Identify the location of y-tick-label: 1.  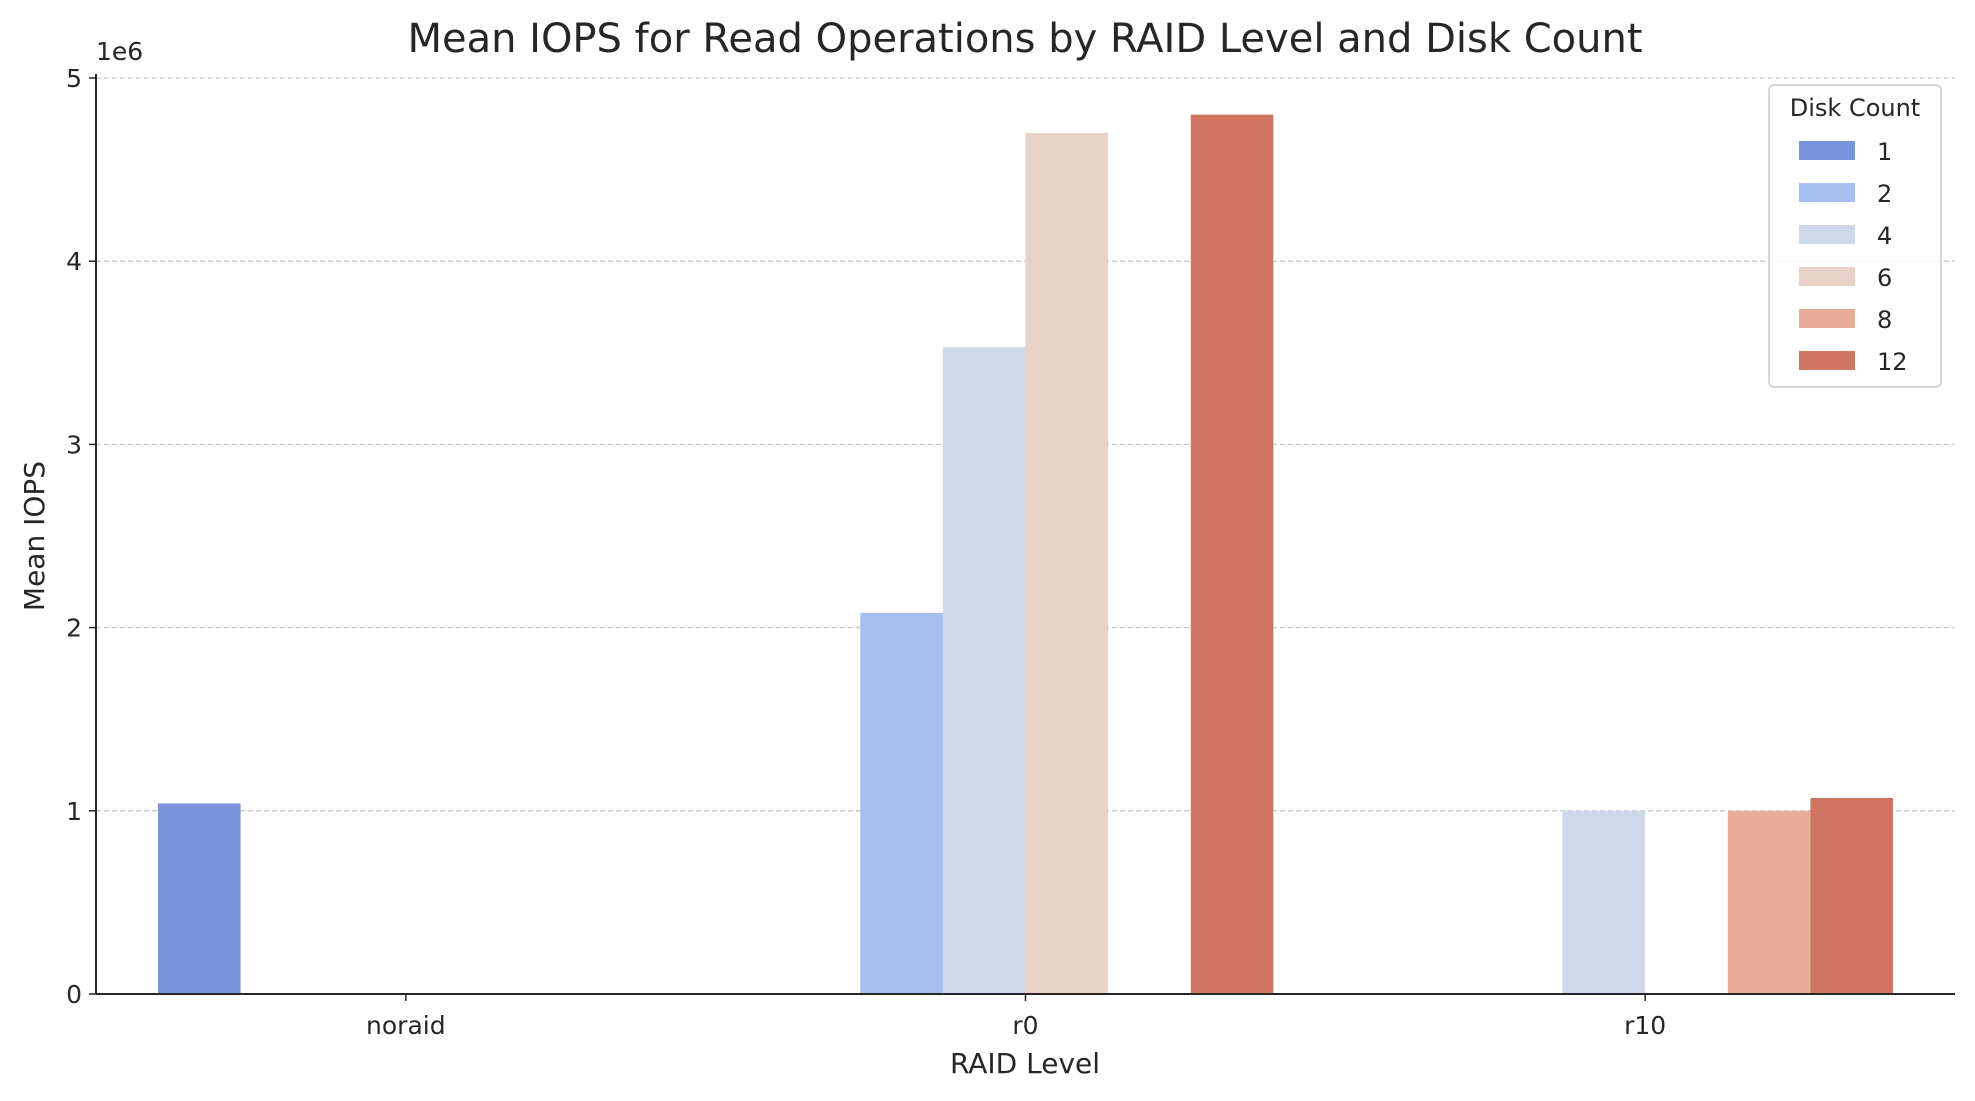
(74, 811).